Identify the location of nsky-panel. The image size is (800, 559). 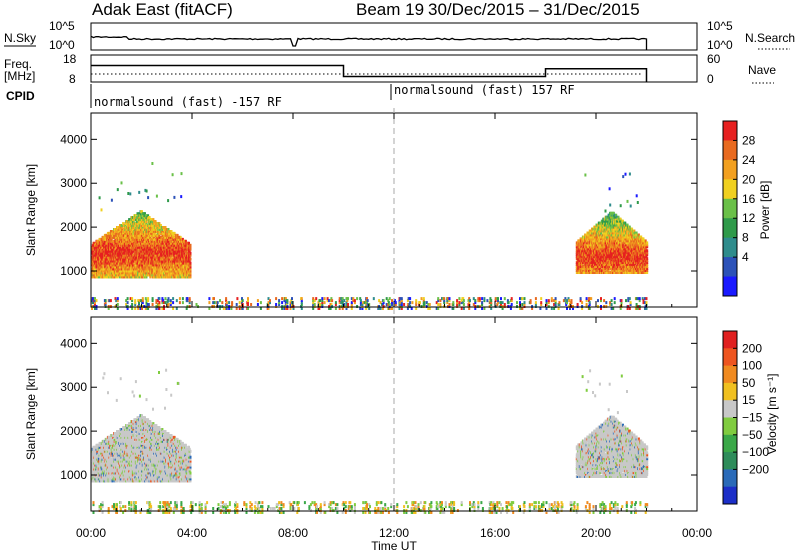
(394, 36).